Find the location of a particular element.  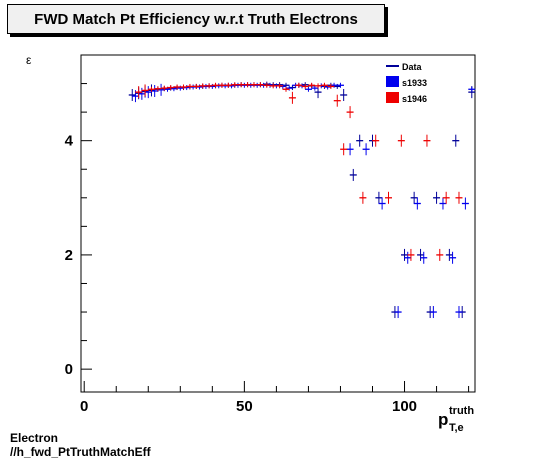

x-tick-label: 50 is located at coordinates (244, 406).